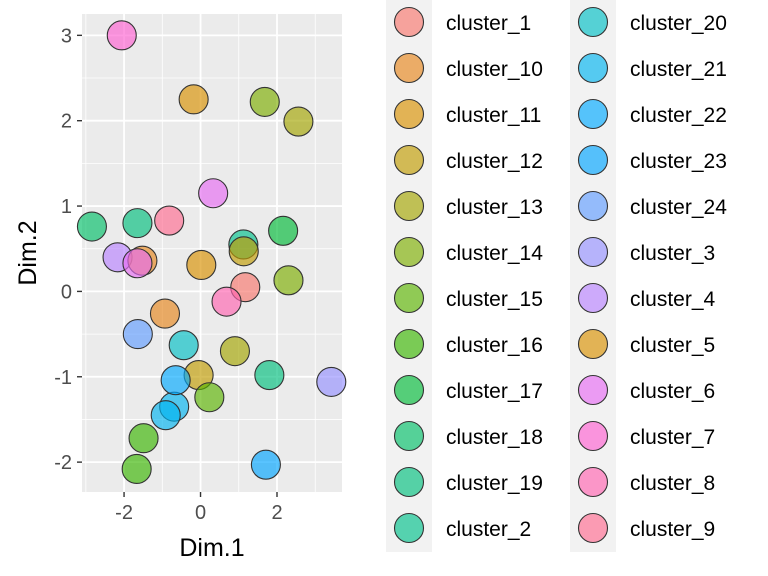  What do you see at coordinates (494, 161) in the screenshot?
I see `legend-label-cluster-12: cluster_12` at bounding box center [494, 161].